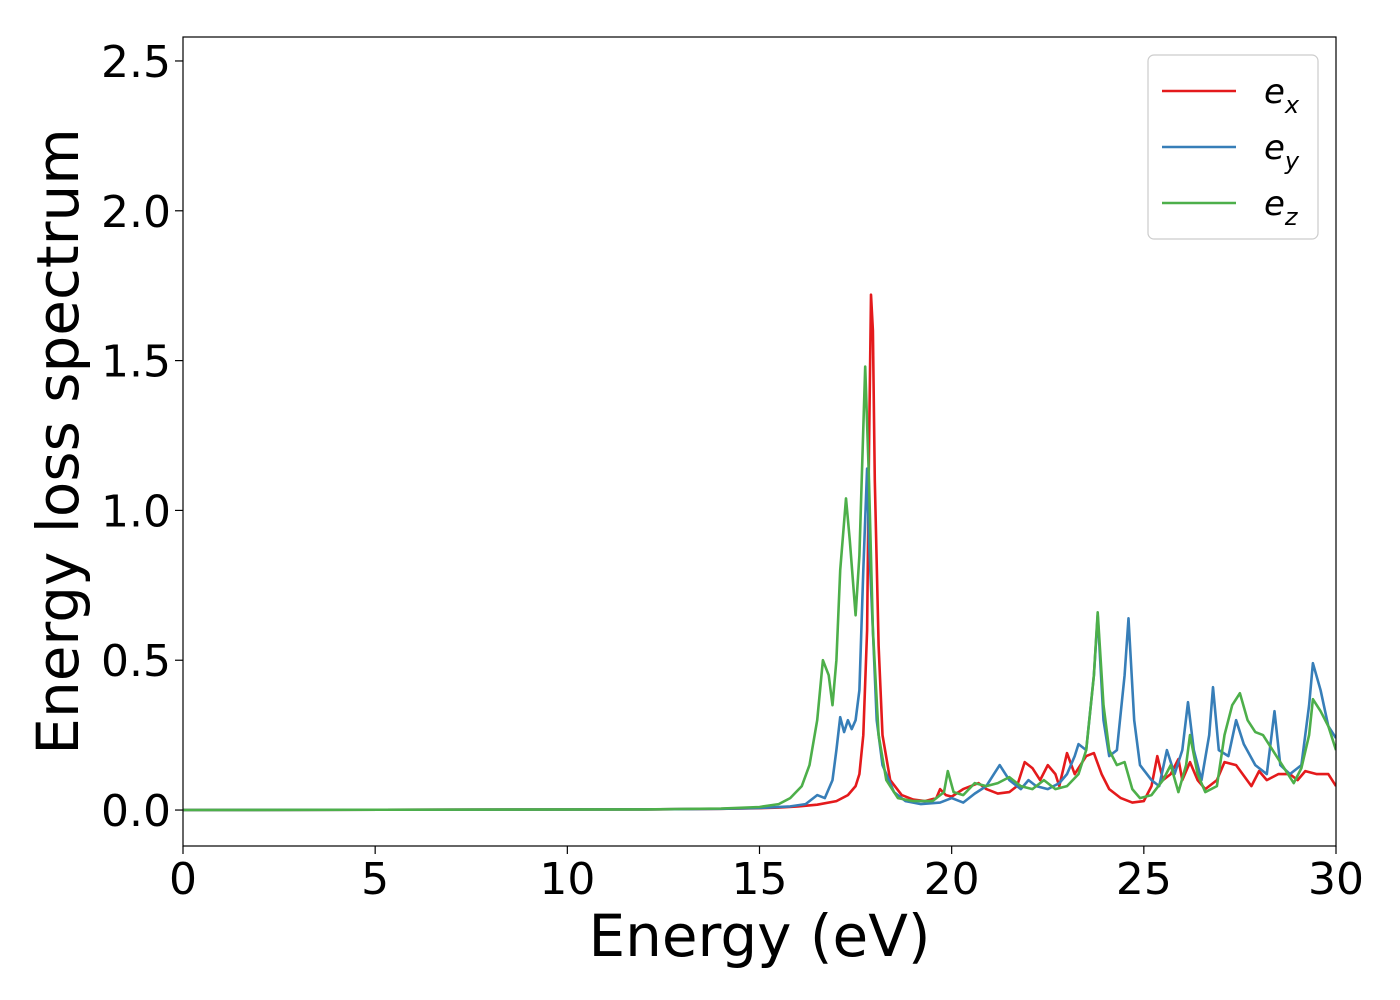  Describe the element at coordinates (1291, 217) in the screenshot. I see `legend-label-subscript: z` at that location.